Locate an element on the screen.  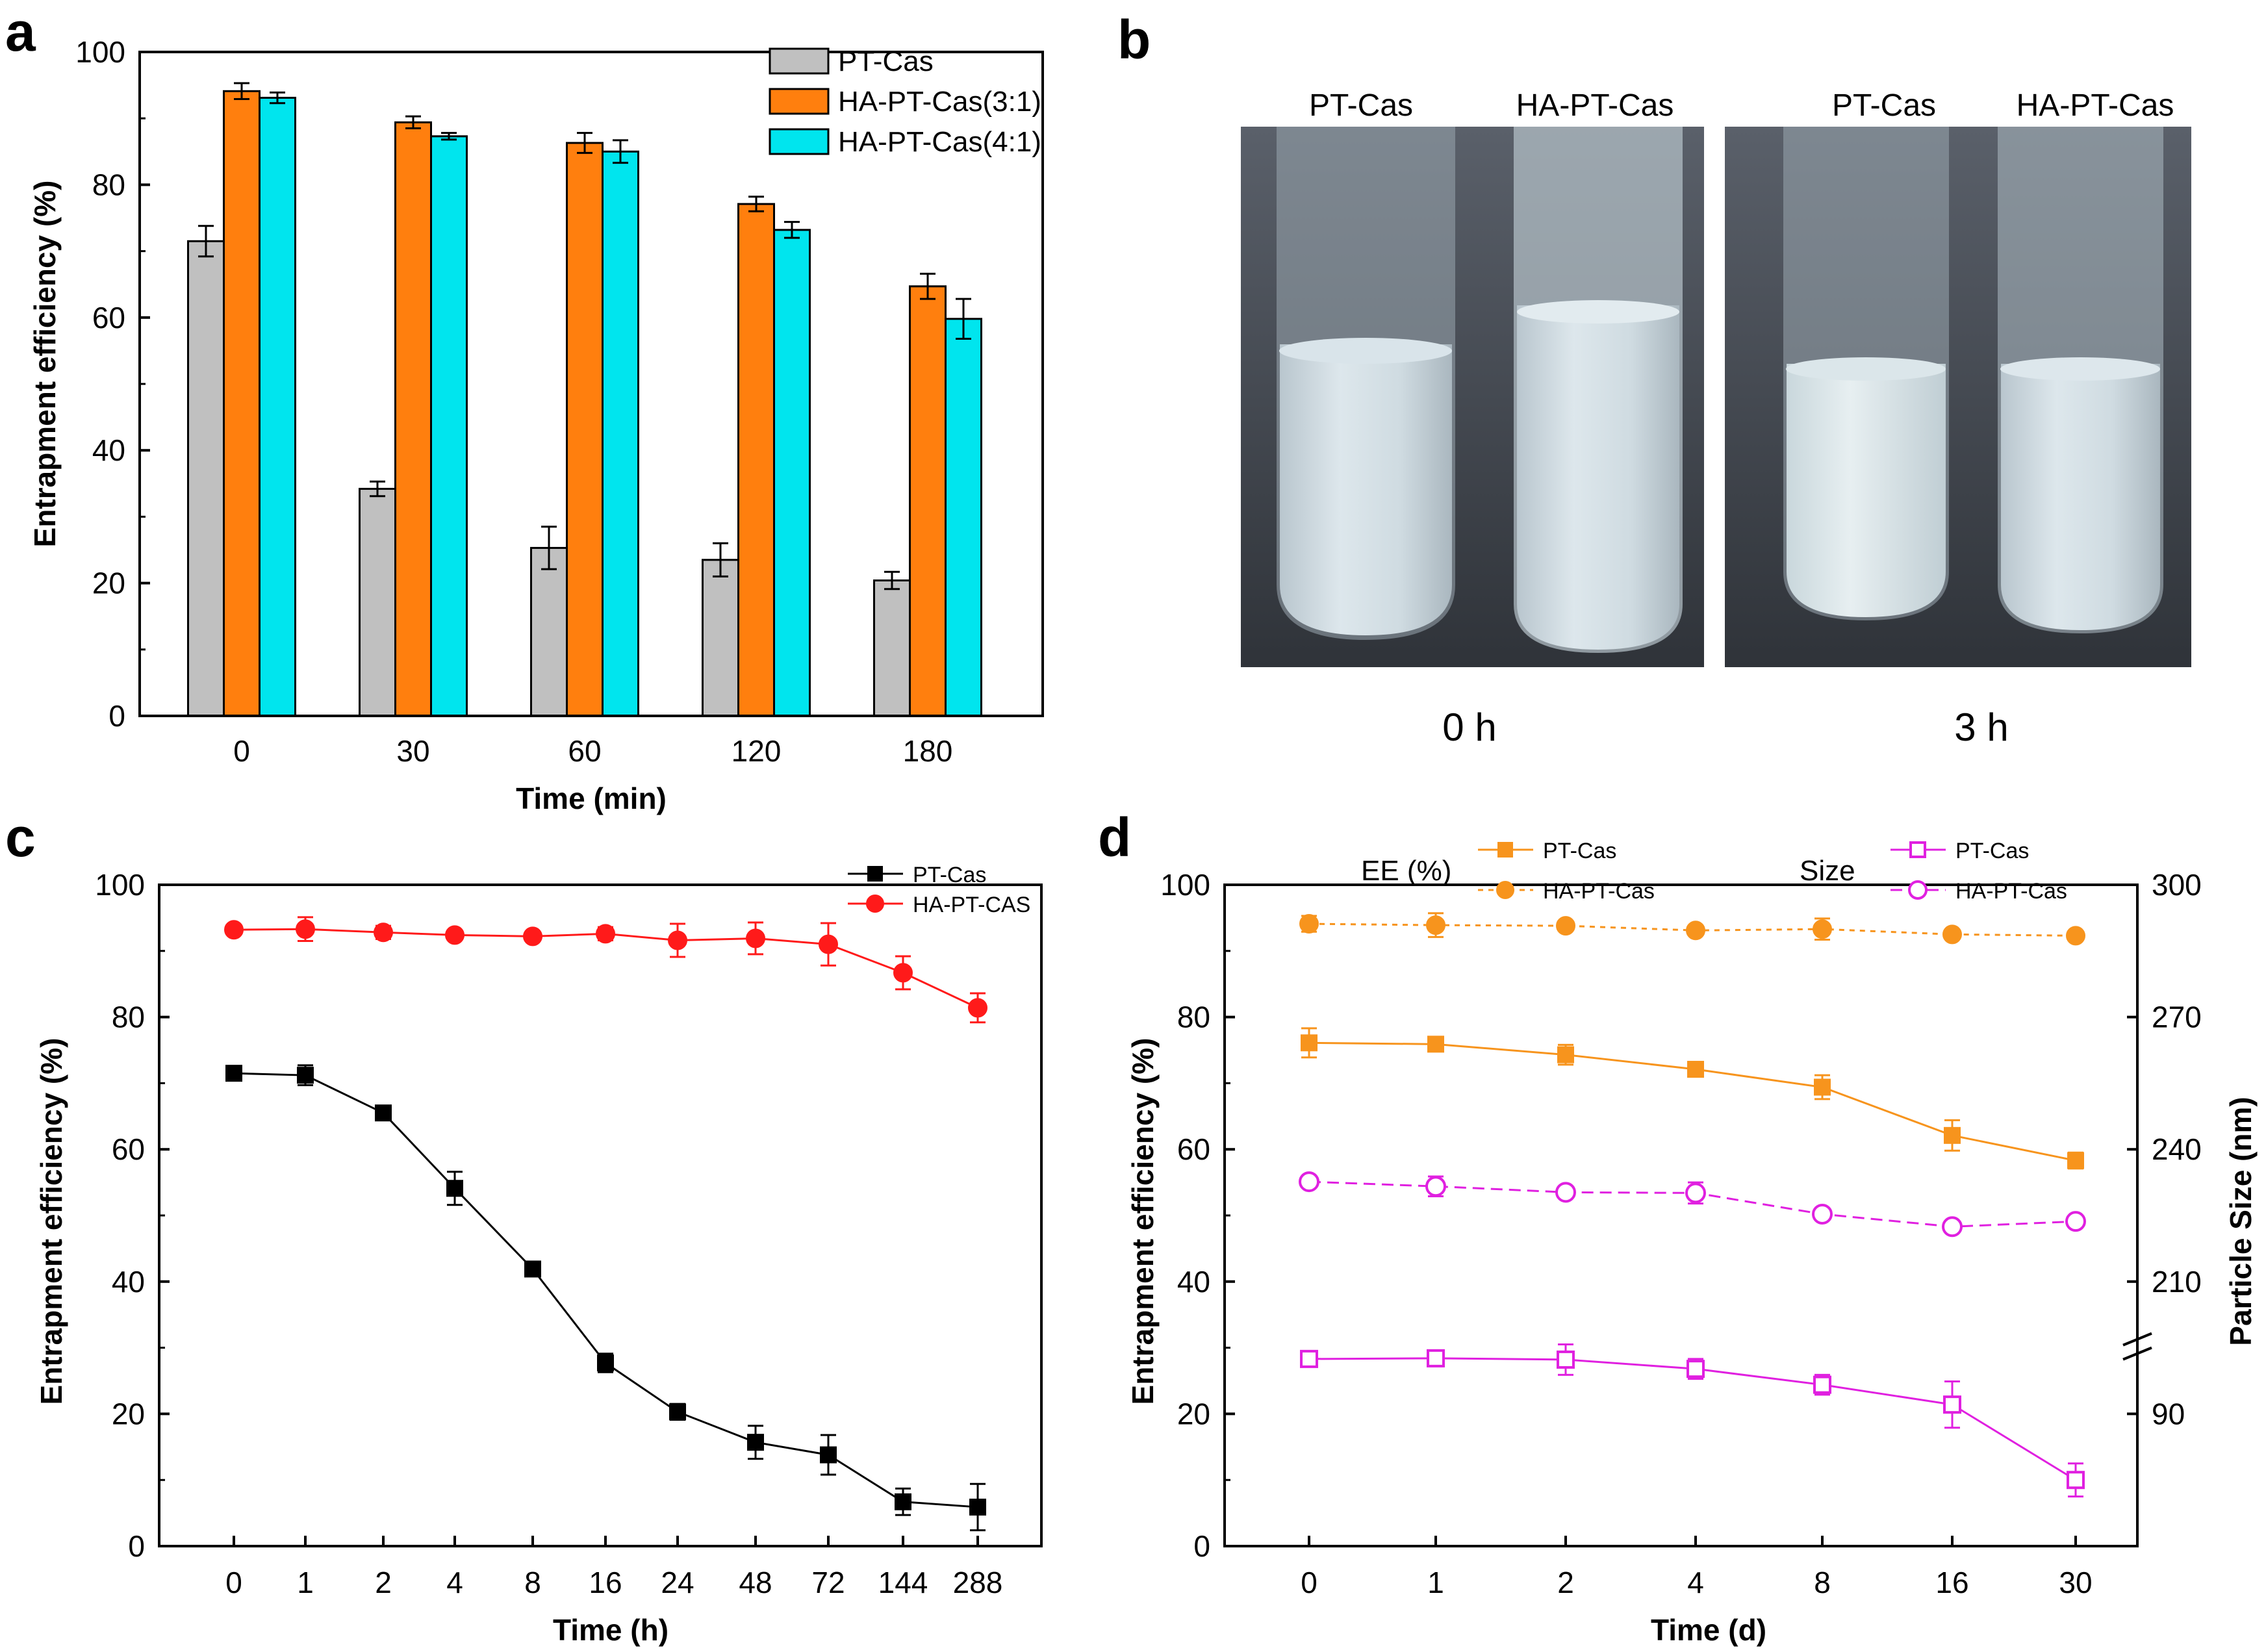
panel-a-legend-label: PT-Cas is located at coordinates (886, 61).